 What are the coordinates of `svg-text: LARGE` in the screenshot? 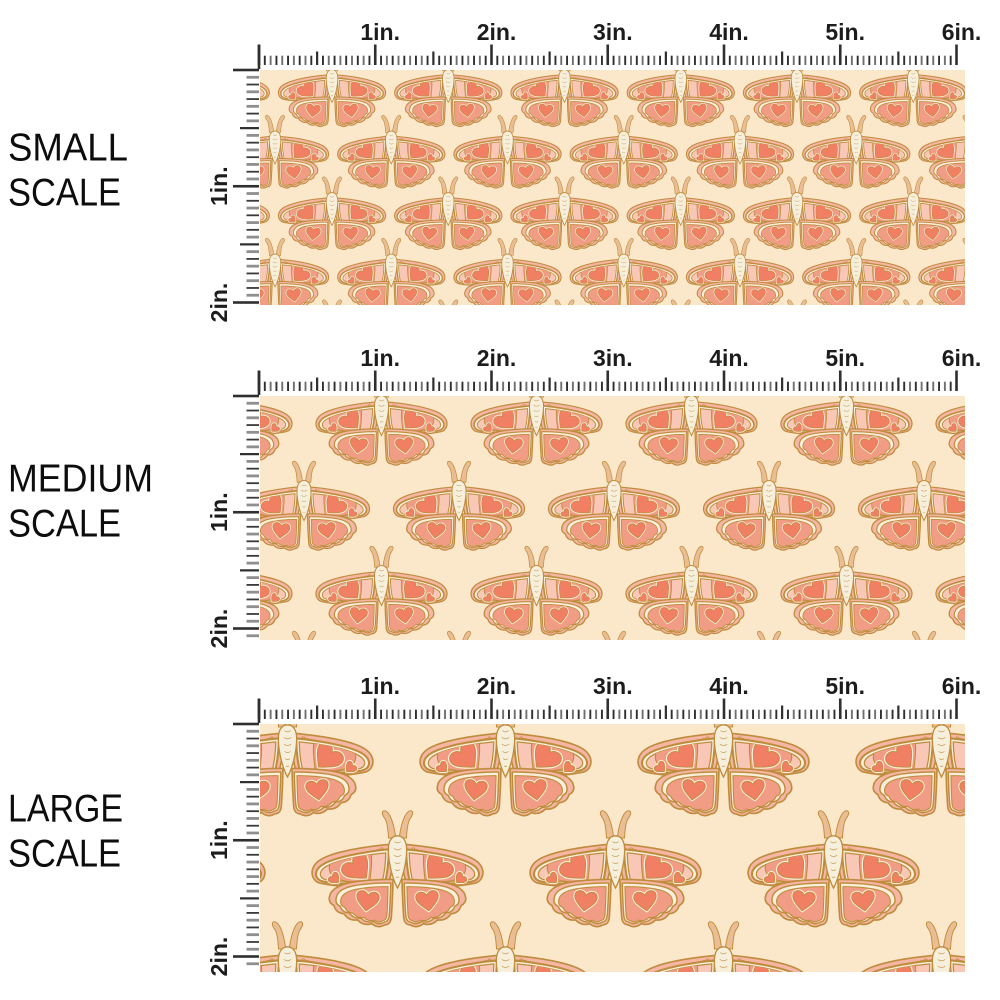 It's located at (65, 809).